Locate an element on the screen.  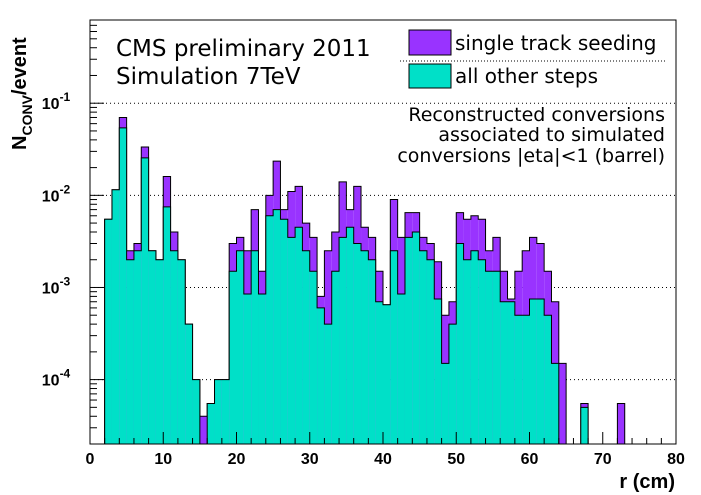
y-axis-label-rest: /event is located at coordinates (20, 66).